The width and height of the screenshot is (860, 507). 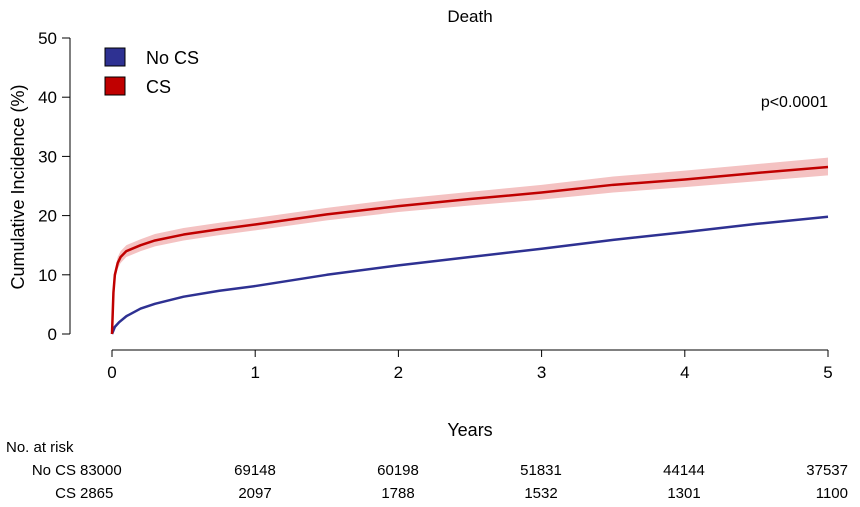 I want to click on y-tick-label: 30, so click(x=47, y=156).